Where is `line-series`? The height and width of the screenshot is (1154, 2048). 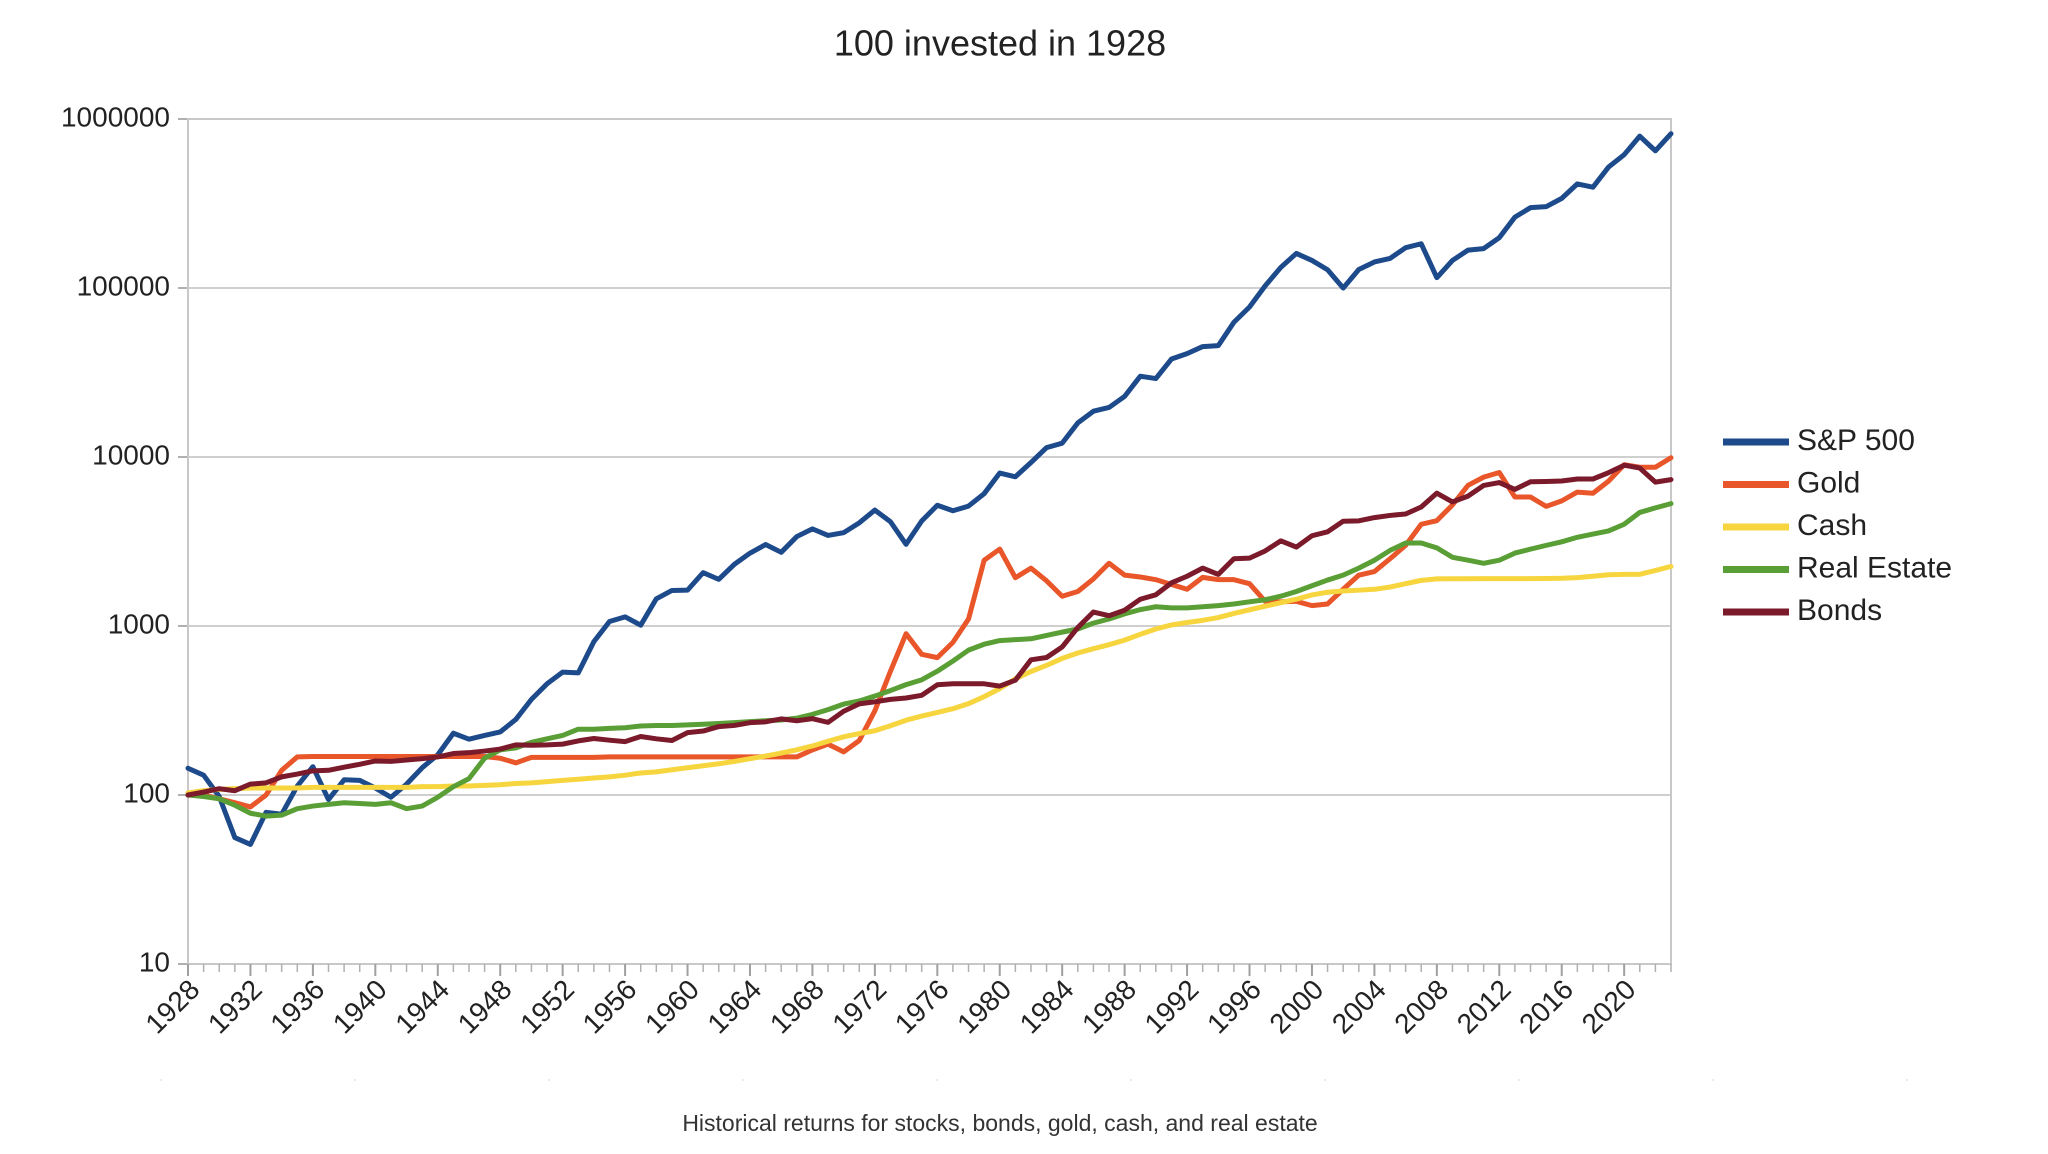
line-series is located at coordinates (929, 679).